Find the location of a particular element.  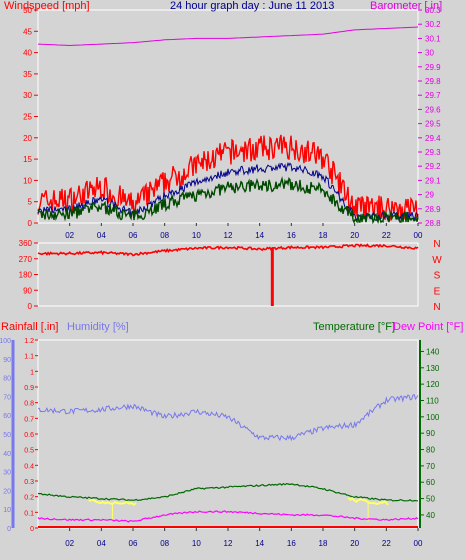

baro-y-tick-label: 29 is located at coordinates (429, 195).